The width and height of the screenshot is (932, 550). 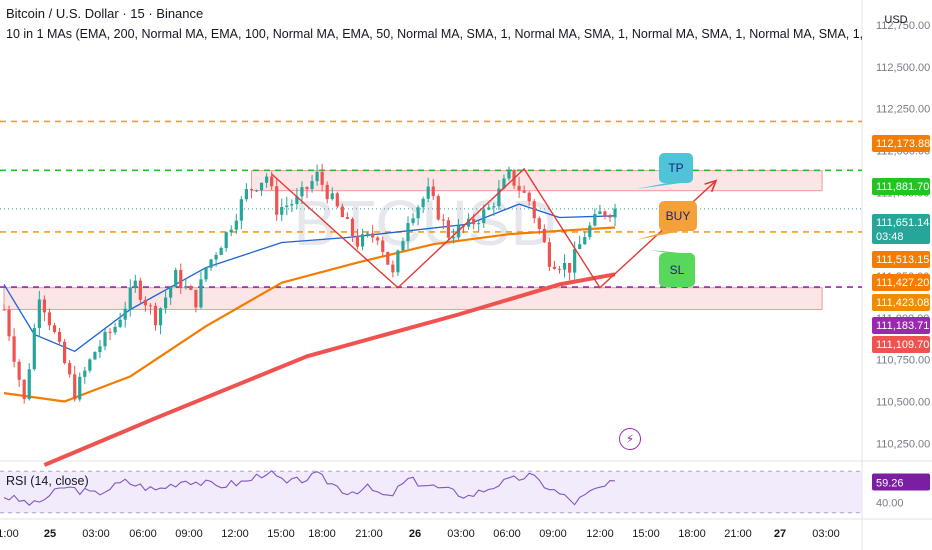 What do you see at coordinates (677, 270) in the screenshot?
I see `sl-callout-label: SL` at bounding box center [677, 270].